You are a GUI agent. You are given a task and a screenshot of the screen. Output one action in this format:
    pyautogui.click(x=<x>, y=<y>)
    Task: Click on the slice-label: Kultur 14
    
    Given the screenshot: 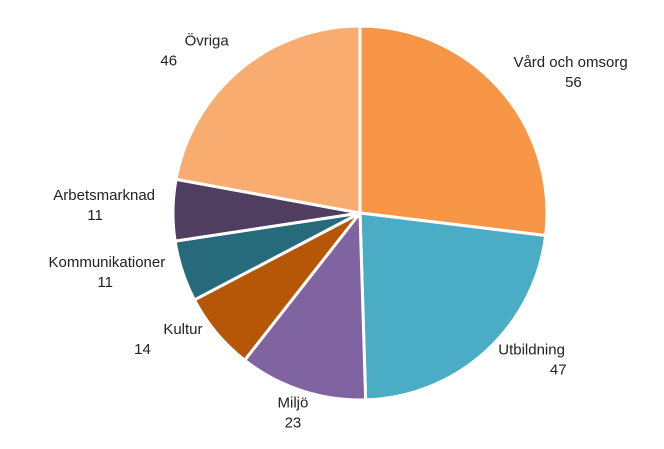 What is the action you would take?
    pyautogui.click(x=168, y=339)
    